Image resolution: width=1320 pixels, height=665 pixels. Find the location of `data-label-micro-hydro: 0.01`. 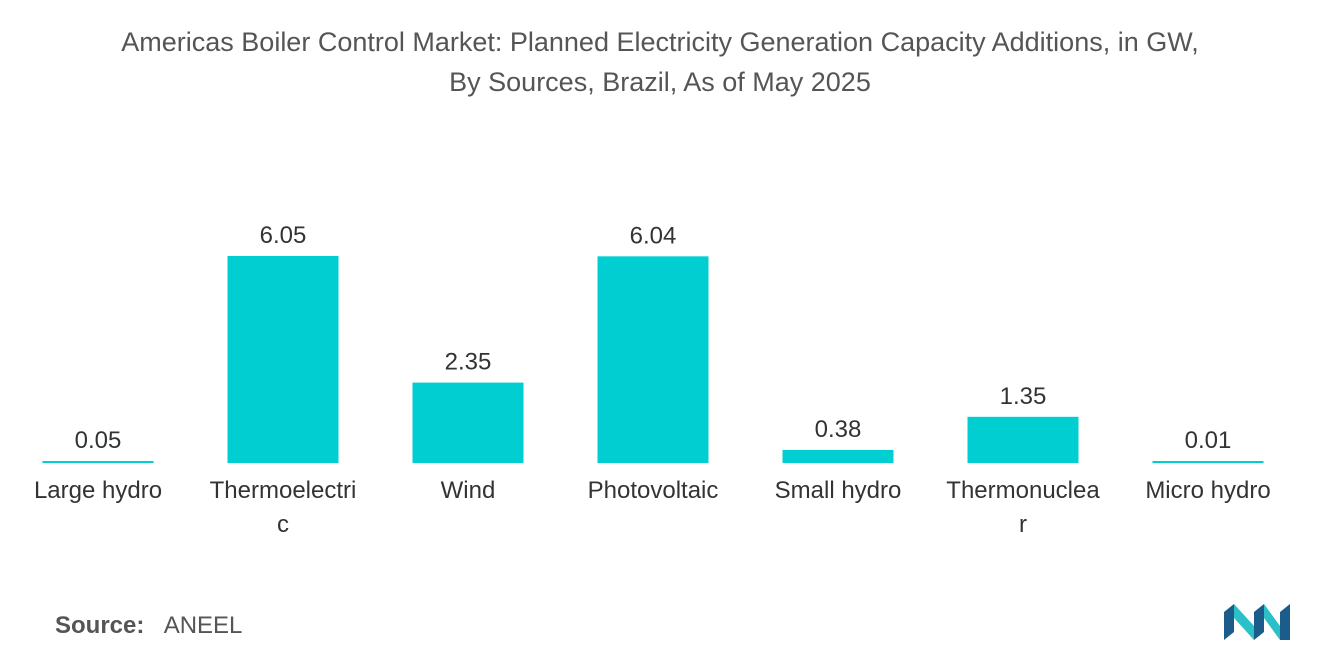

data-label-micro-hydro: 0.01 is located at coordinates (1208, 440).